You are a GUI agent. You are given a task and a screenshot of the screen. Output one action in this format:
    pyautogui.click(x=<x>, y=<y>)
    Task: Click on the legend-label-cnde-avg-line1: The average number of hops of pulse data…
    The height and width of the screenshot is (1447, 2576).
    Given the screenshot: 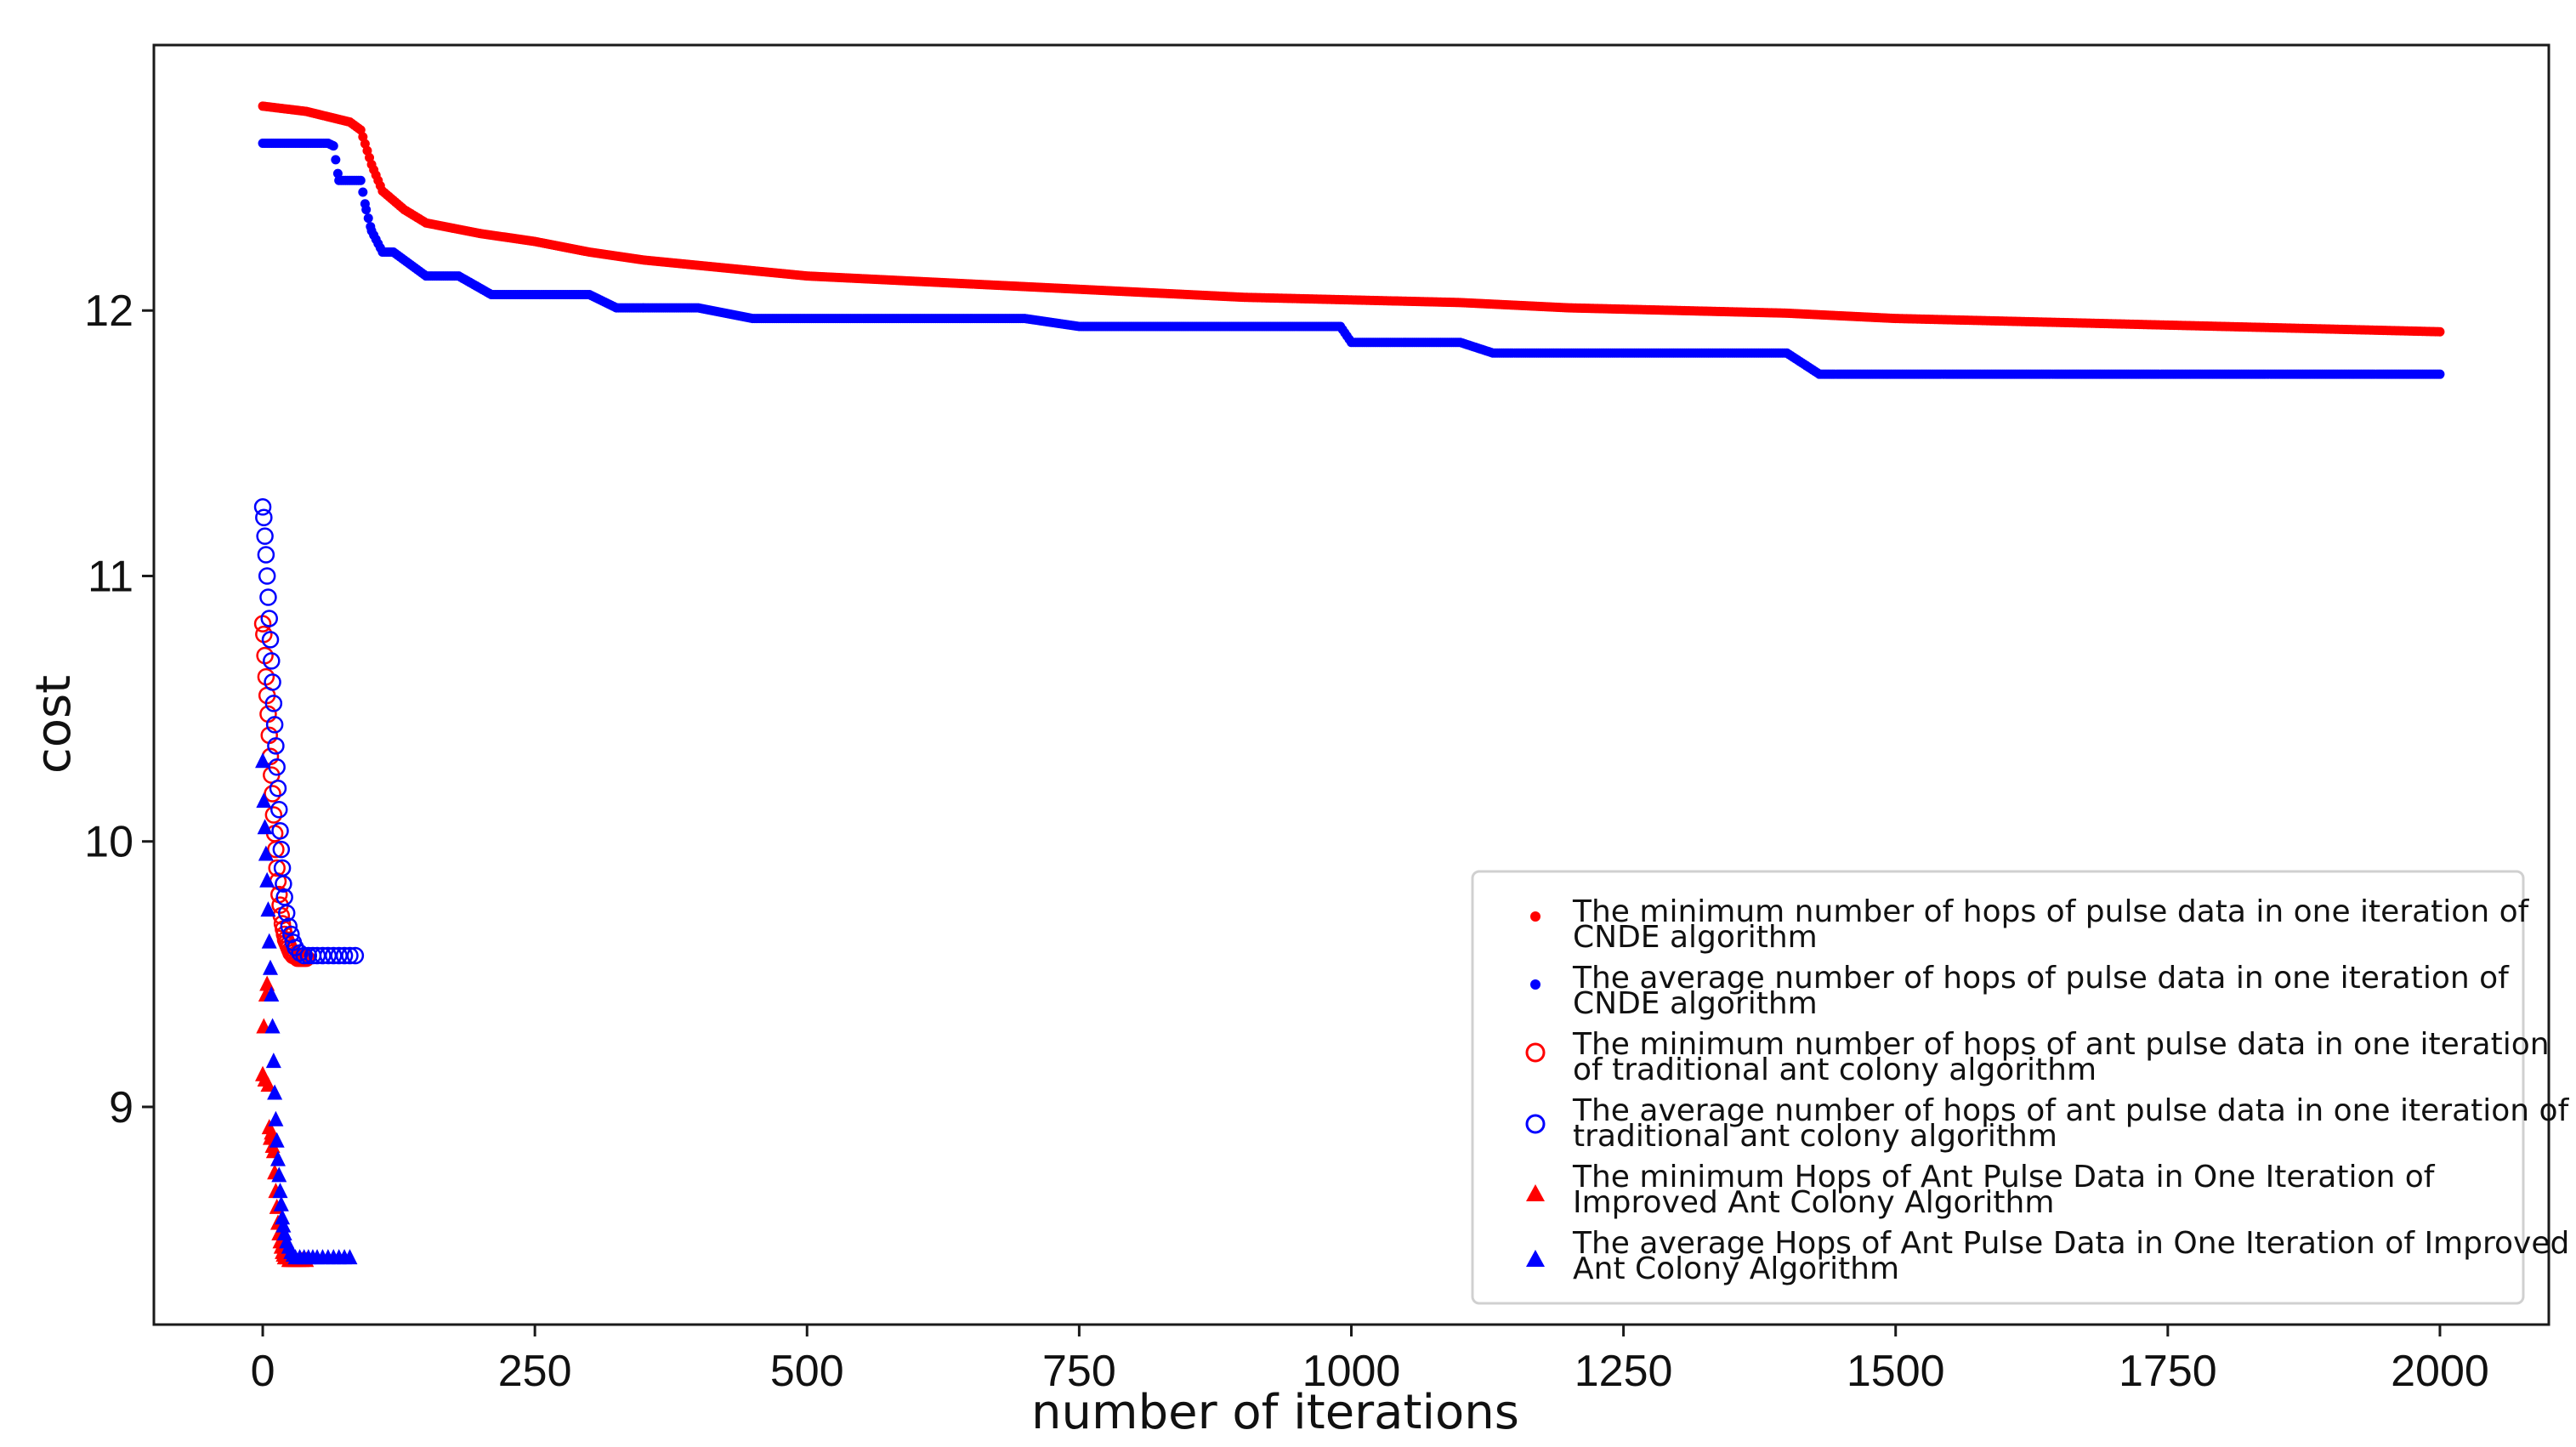 What is the action you would take?
    pyautogui.click(x=2041, y=978)
    